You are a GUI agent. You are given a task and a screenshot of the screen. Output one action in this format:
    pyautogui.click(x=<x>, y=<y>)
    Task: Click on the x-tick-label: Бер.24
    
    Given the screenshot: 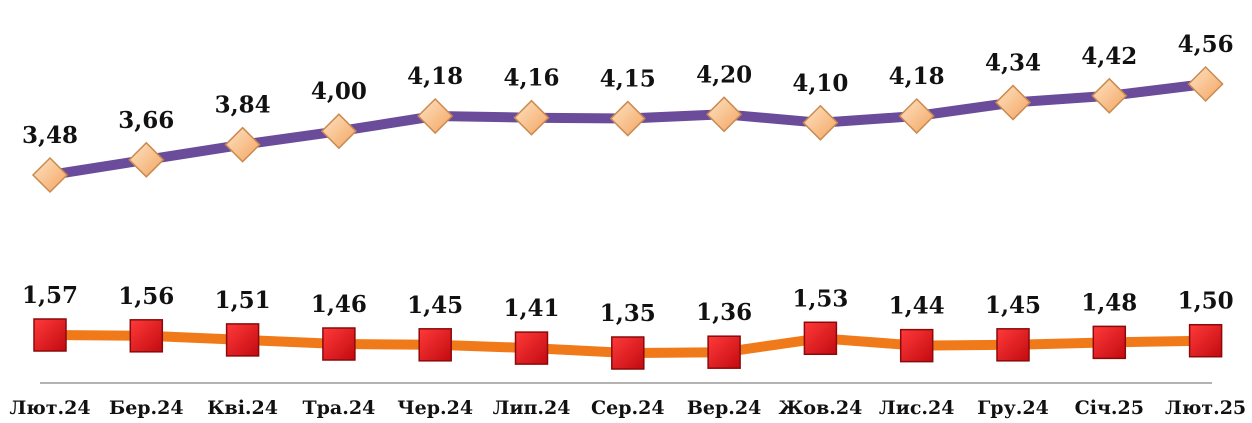 What is the action you would take?
    pyautogui.click(x=146, y=408)
    